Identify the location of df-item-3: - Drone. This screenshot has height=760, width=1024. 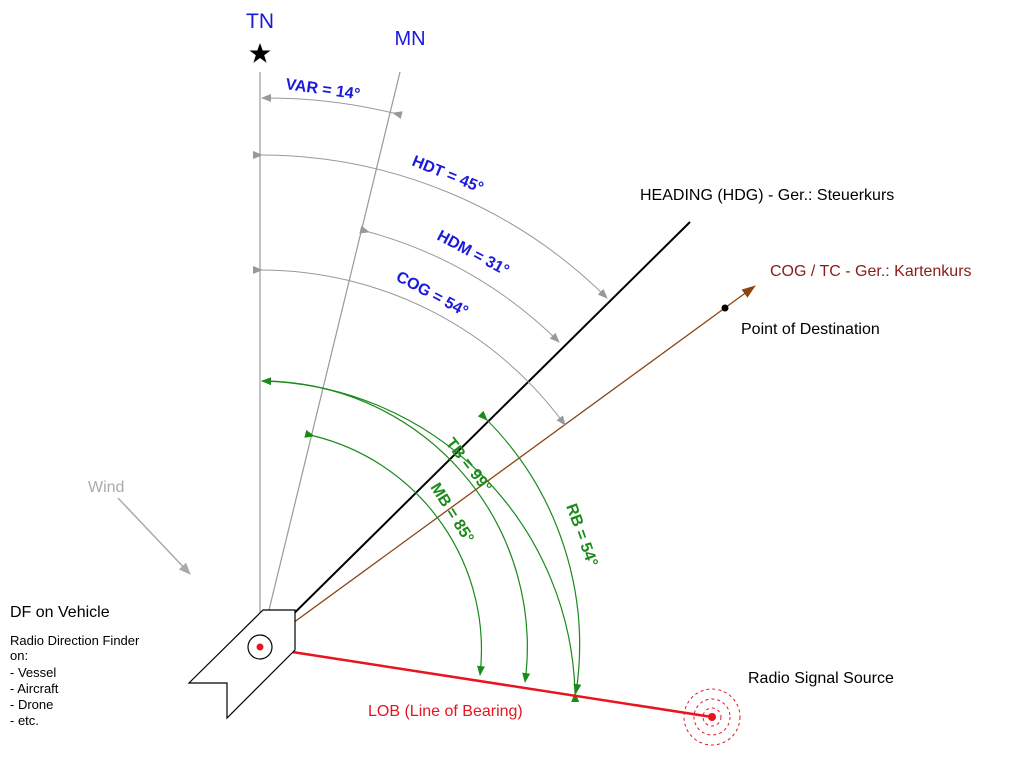
(31, 704).